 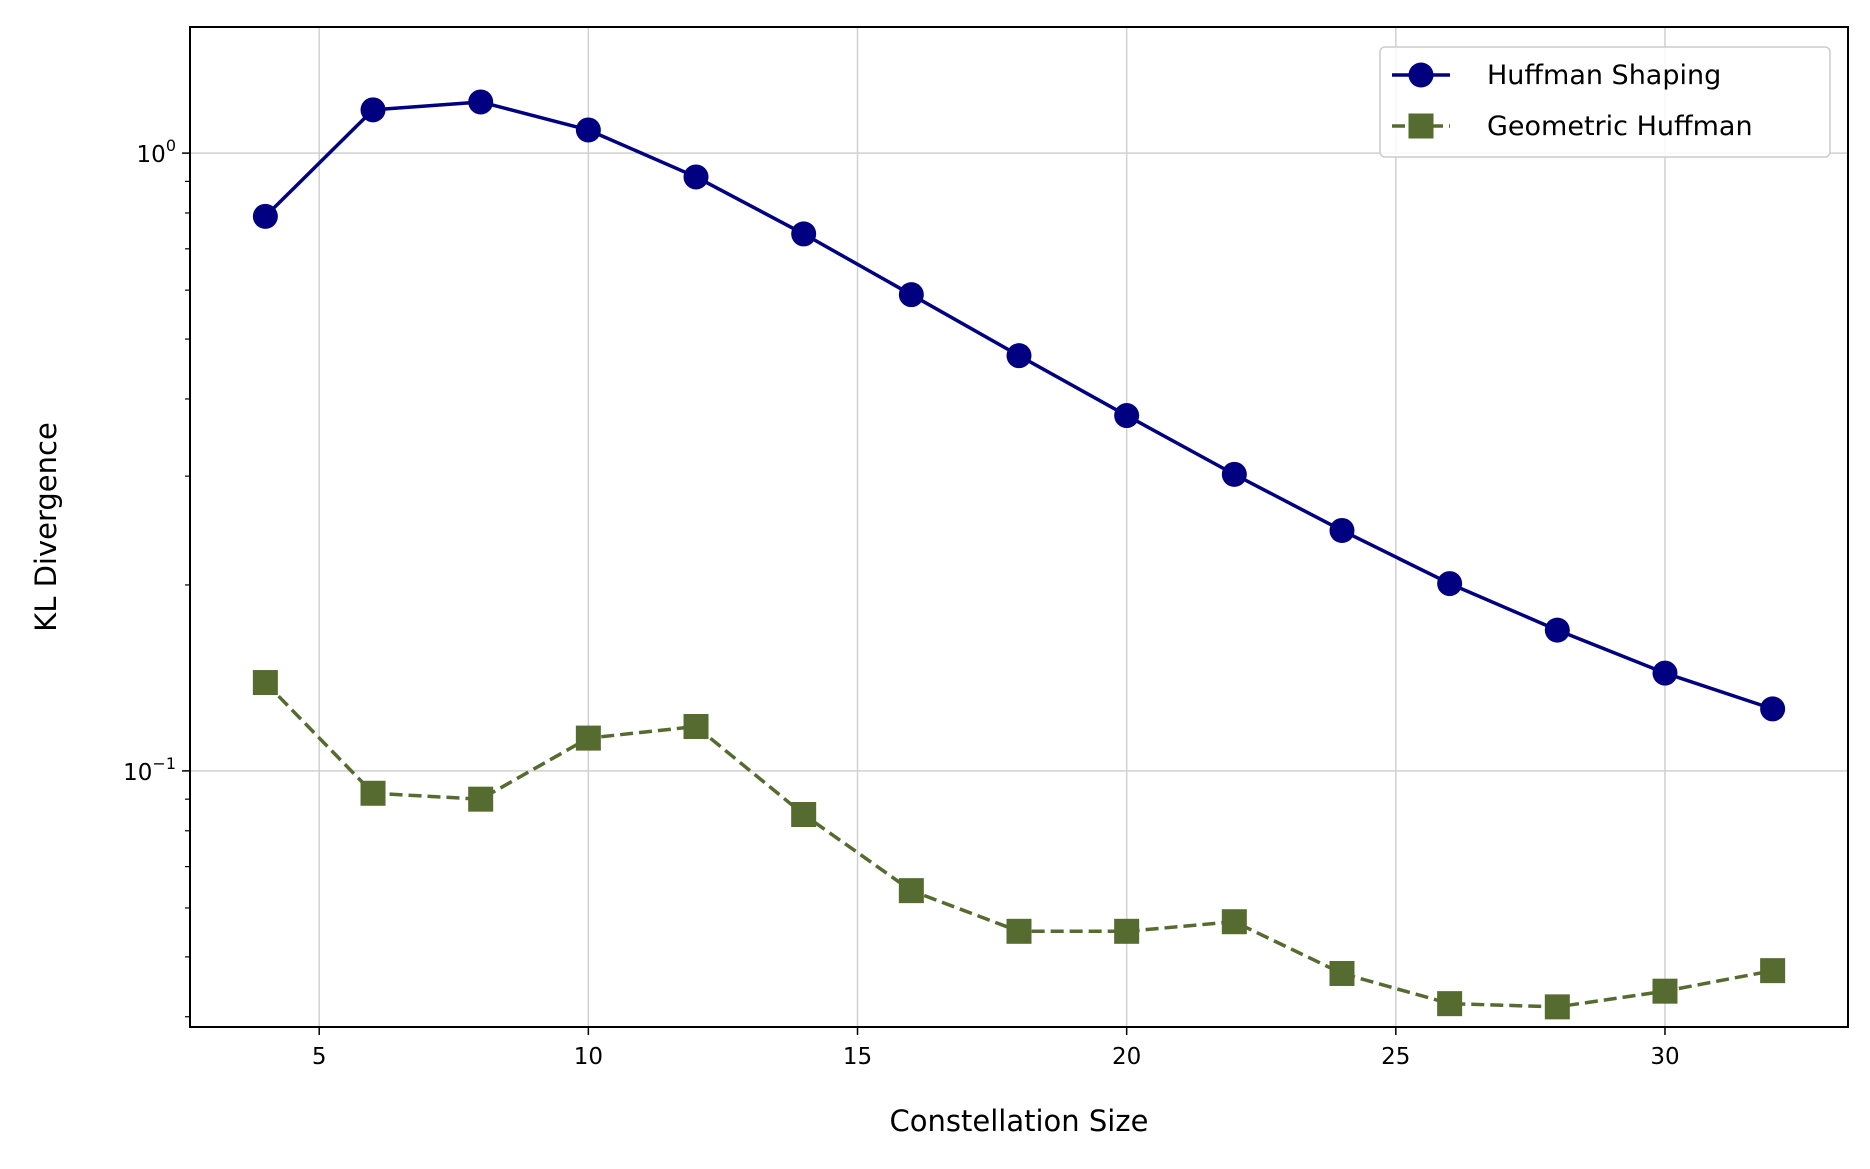 I want to click on legend: Huffman Shaping Geometric Huffman, so click(x=1605, y=102).